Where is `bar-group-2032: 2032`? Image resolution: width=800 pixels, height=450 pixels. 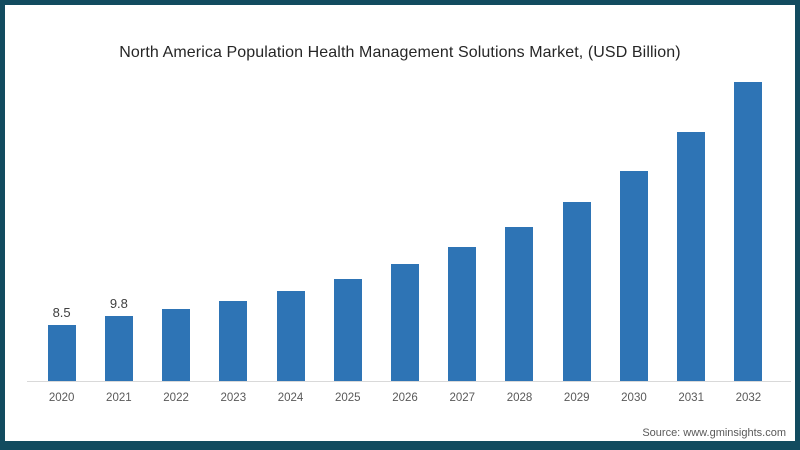
bar-group-2032: 2032 is located at coordinates (748, 204).